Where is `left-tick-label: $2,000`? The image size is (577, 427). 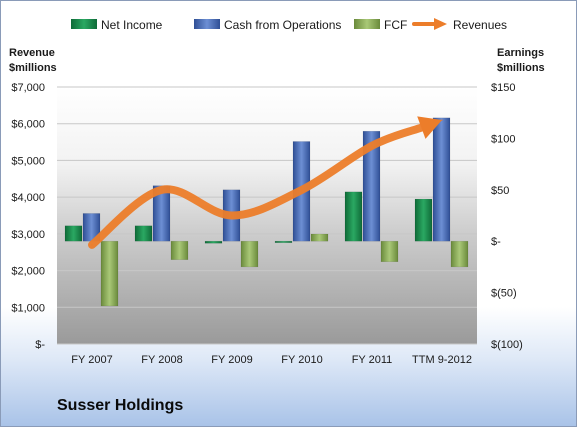 left-tick-label: $2,000 is located at coordinates (28, 272).